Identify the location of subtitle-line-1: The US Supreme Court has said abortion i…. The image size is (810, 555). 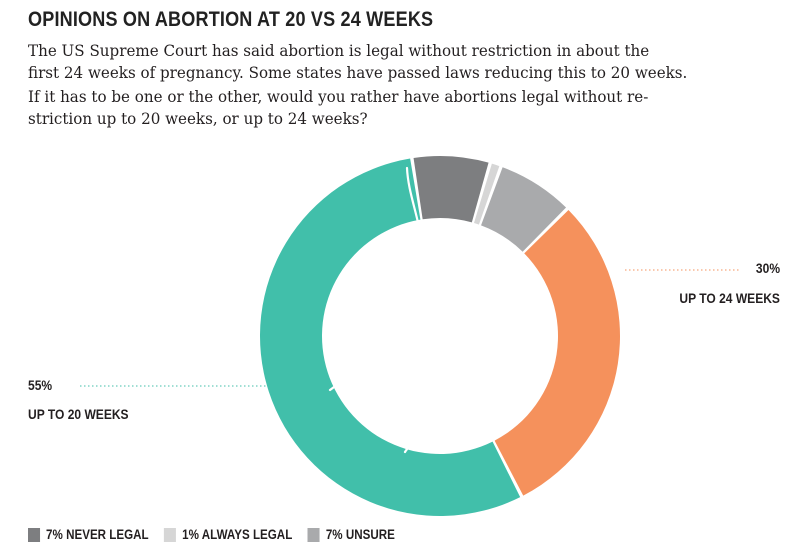
(339, 51).